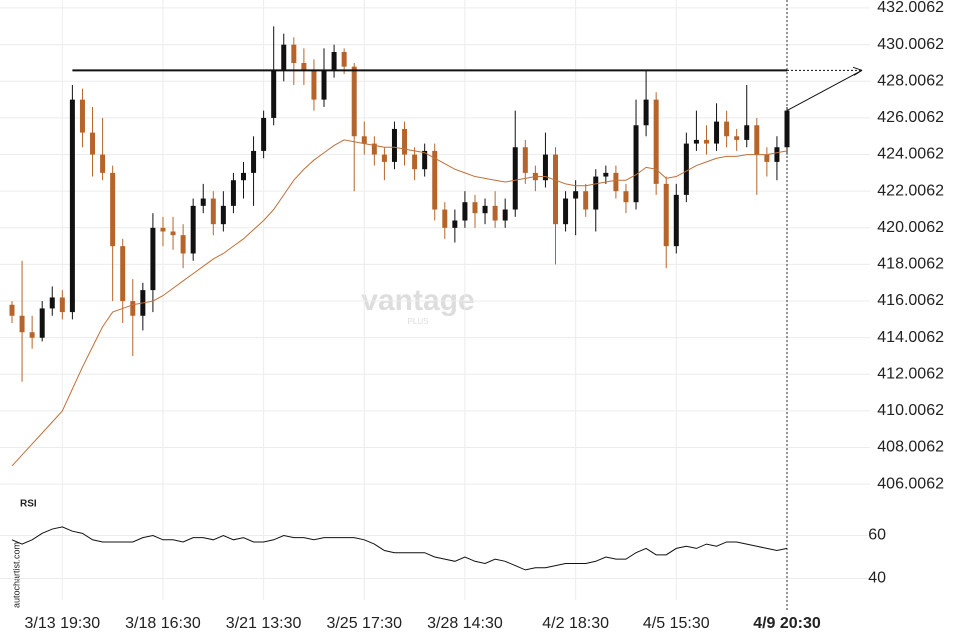 This screenshot has height=640, width=960. I want to click on y-tick-label: 418.0062, so click(910, 264).